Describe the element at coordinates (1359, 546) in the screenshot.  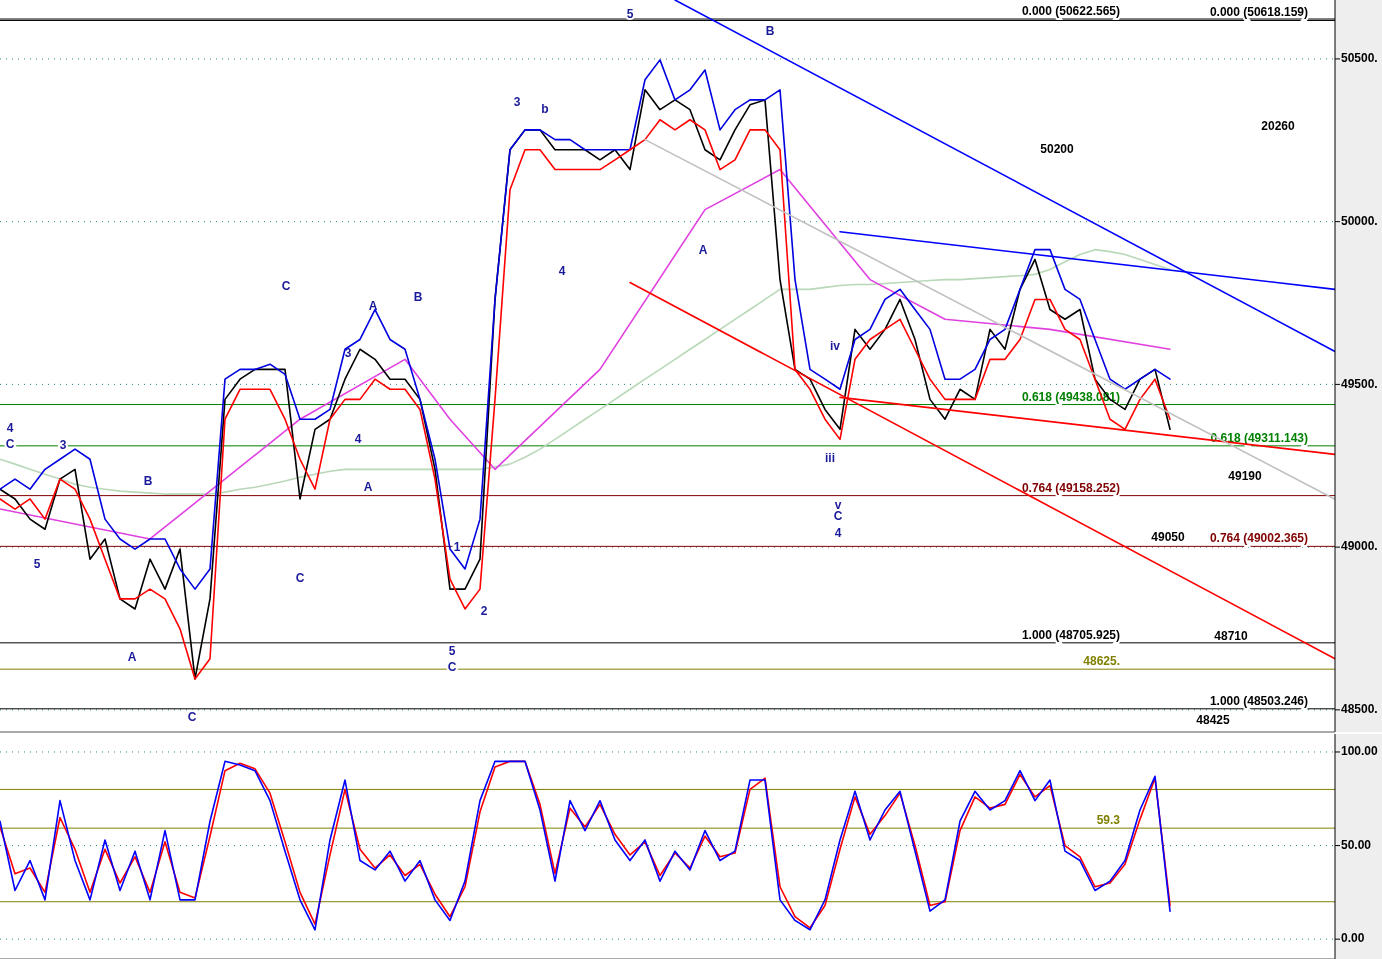
I see `y-tick-label: 49000.` at that location.